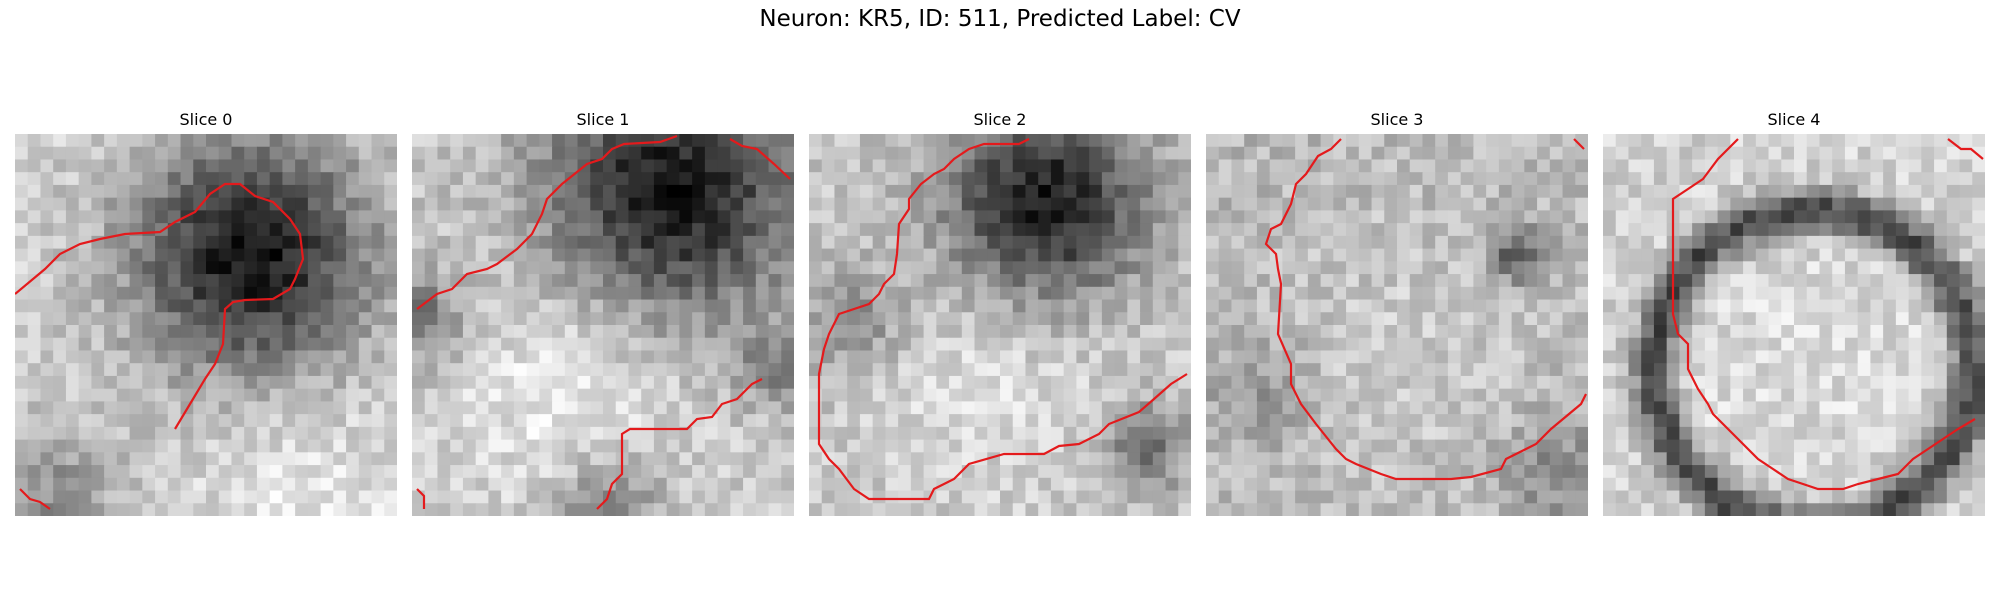 The height and width of the screenshot is (600, 2000). What do you see at coordinates (1397, 119) in the screenshot?
I see `panel-title-slice-3: Slice 3` at bounding box center [1397, 119].